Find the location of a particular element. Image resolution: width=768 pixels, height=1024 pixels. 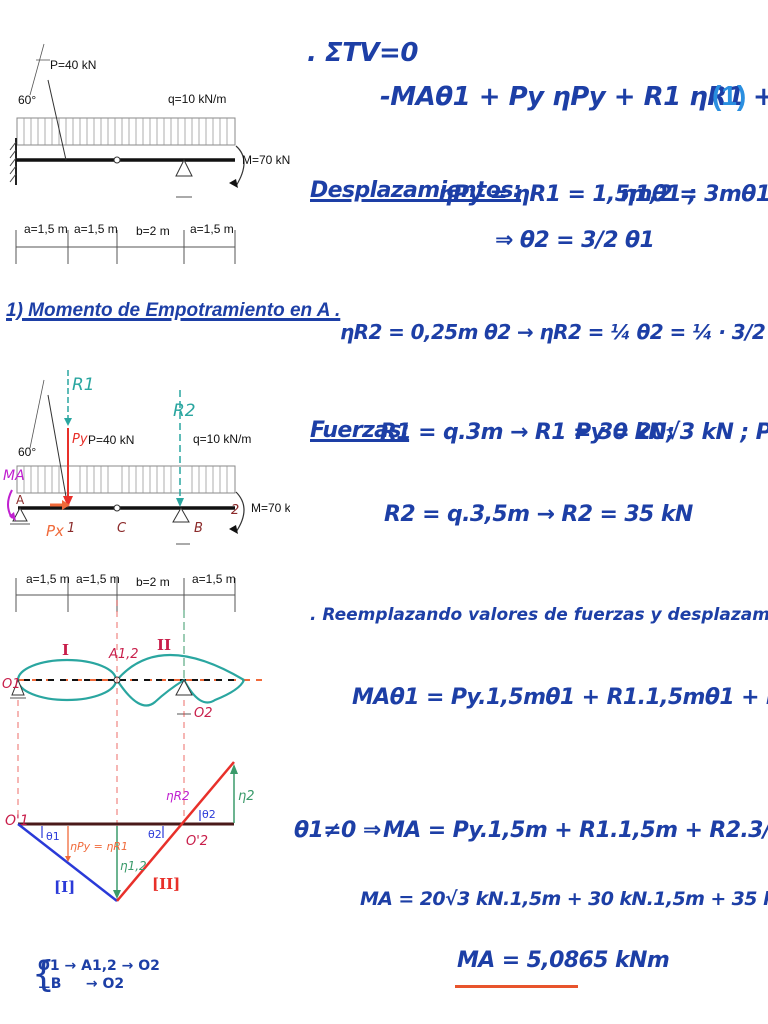

node-b-label: B is located at coordinates (198, 528).